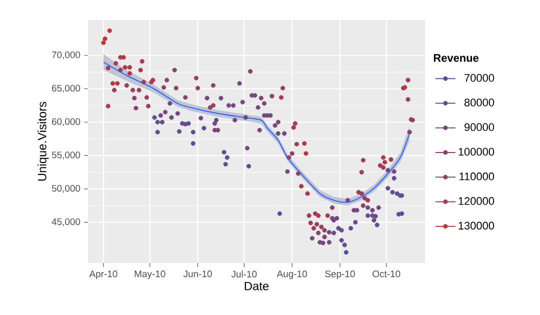 The image size is (540, 315). I want to click on x-tick-label: Sep-10, so click(340, 275).